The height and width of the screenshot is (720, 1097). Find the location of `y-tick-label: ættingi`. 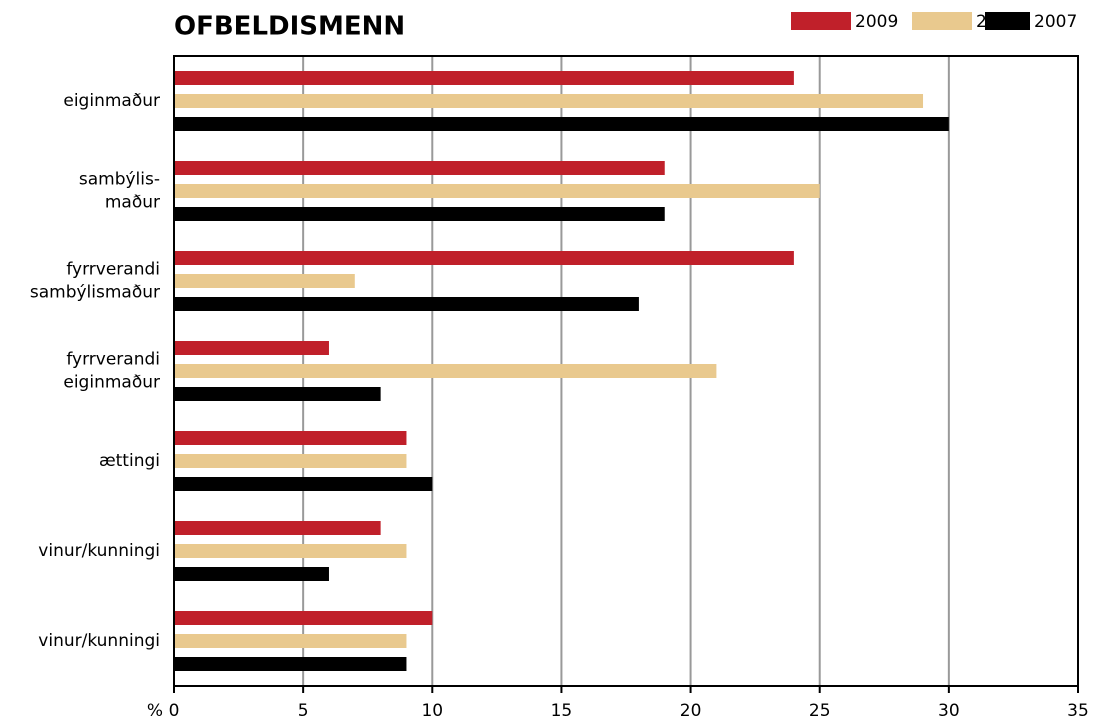

y-tick-label: ættingi is located at coordinates (129, 461).